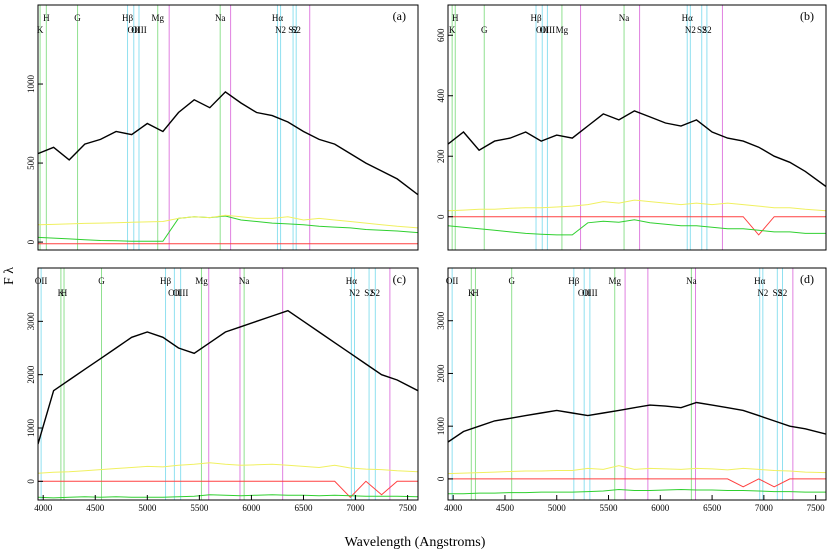 This screenshot has width=830, height=553. What do you see at coordinates (399, 279) in the screenshot?
I see `panel-label: (c)` at bounding box center [399, 279].